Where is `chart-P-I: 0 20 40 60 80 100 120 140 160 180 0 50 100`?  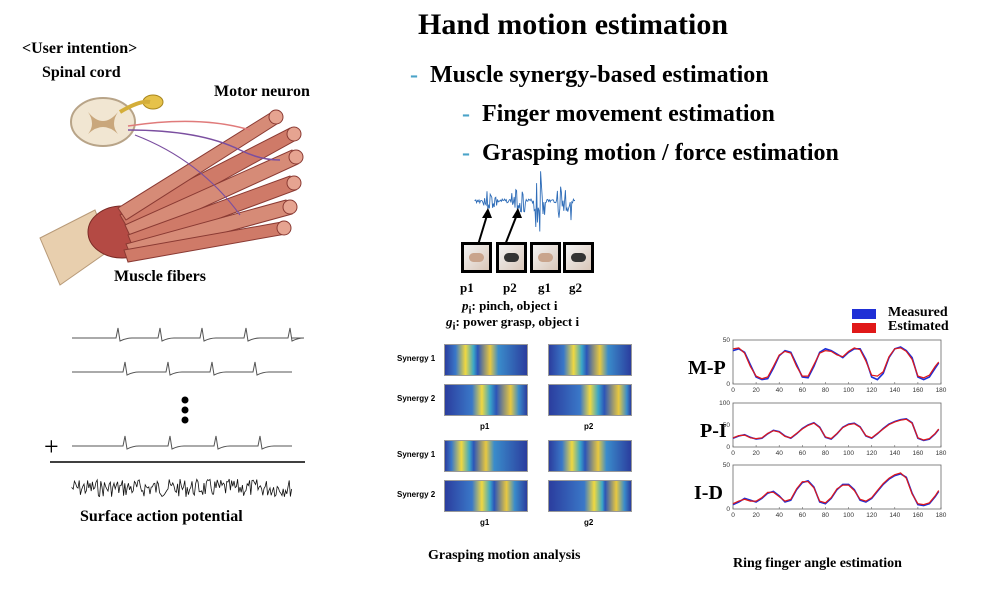 chart-P-I: 0 20 40 60 80 100 120 140 160 180 0 50 100 is located at coordinates (833, 428).